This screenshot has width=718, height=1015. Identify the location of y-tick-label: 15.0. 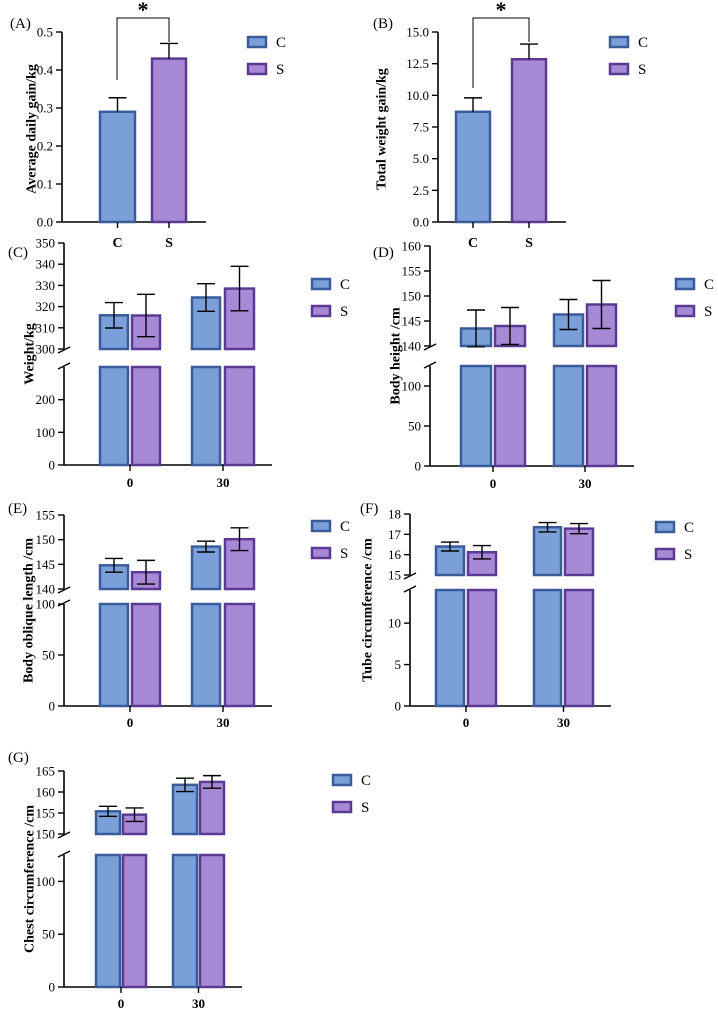
(417, 32).